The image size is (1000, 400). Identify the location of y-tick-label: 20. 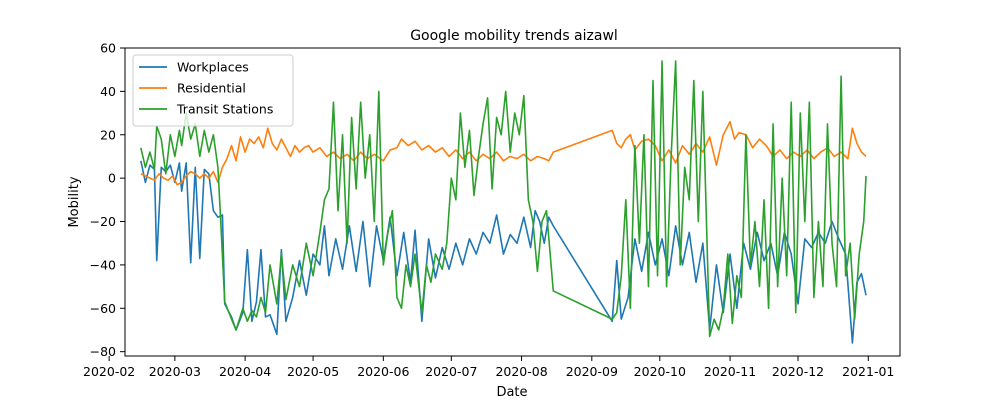
(108, 134).